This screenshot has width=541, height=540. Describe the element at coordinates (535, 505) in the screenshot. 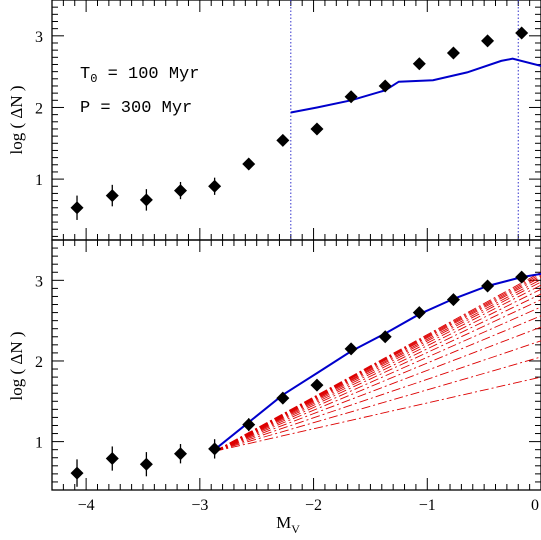

I see `x-tick-label: 0` at that location.